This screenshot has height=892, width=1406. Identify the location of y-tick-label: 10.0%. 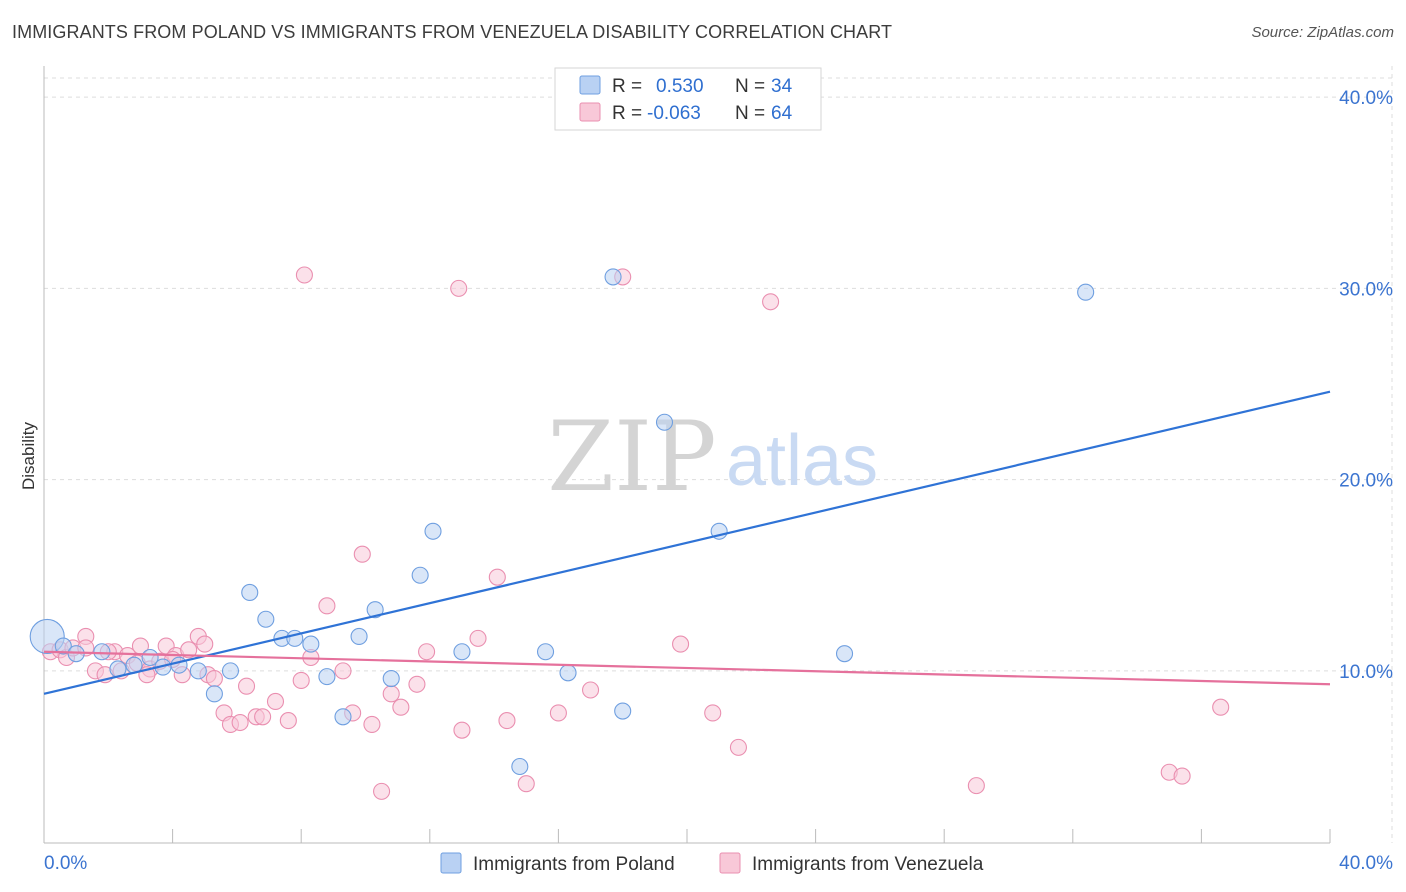
(1366, 672).